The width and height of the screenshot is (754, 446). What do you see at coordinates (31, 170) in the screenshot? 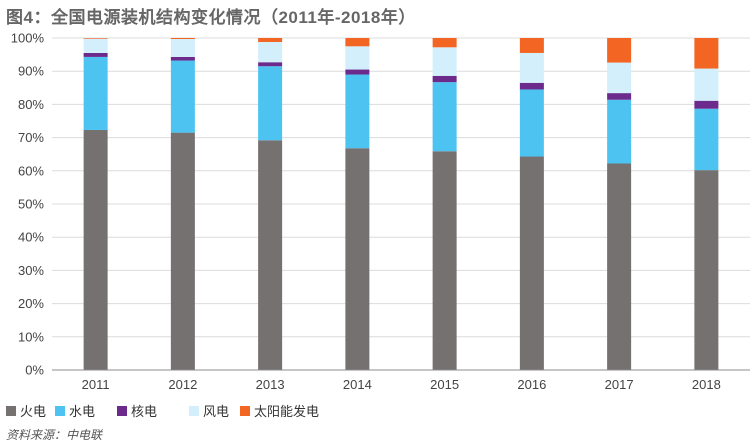
I see `y-tick-label: 60%` at bounding box center [31, 170].